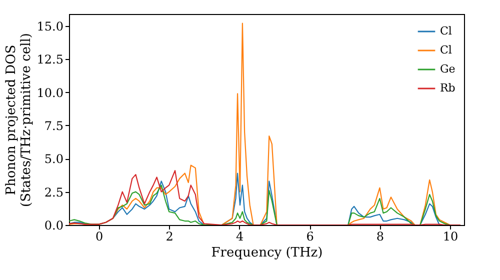  What do you see at coordinates (54, 125) in the screenshot?
I see `y-tick-label: 7.5` at bounding box center [54, 125].